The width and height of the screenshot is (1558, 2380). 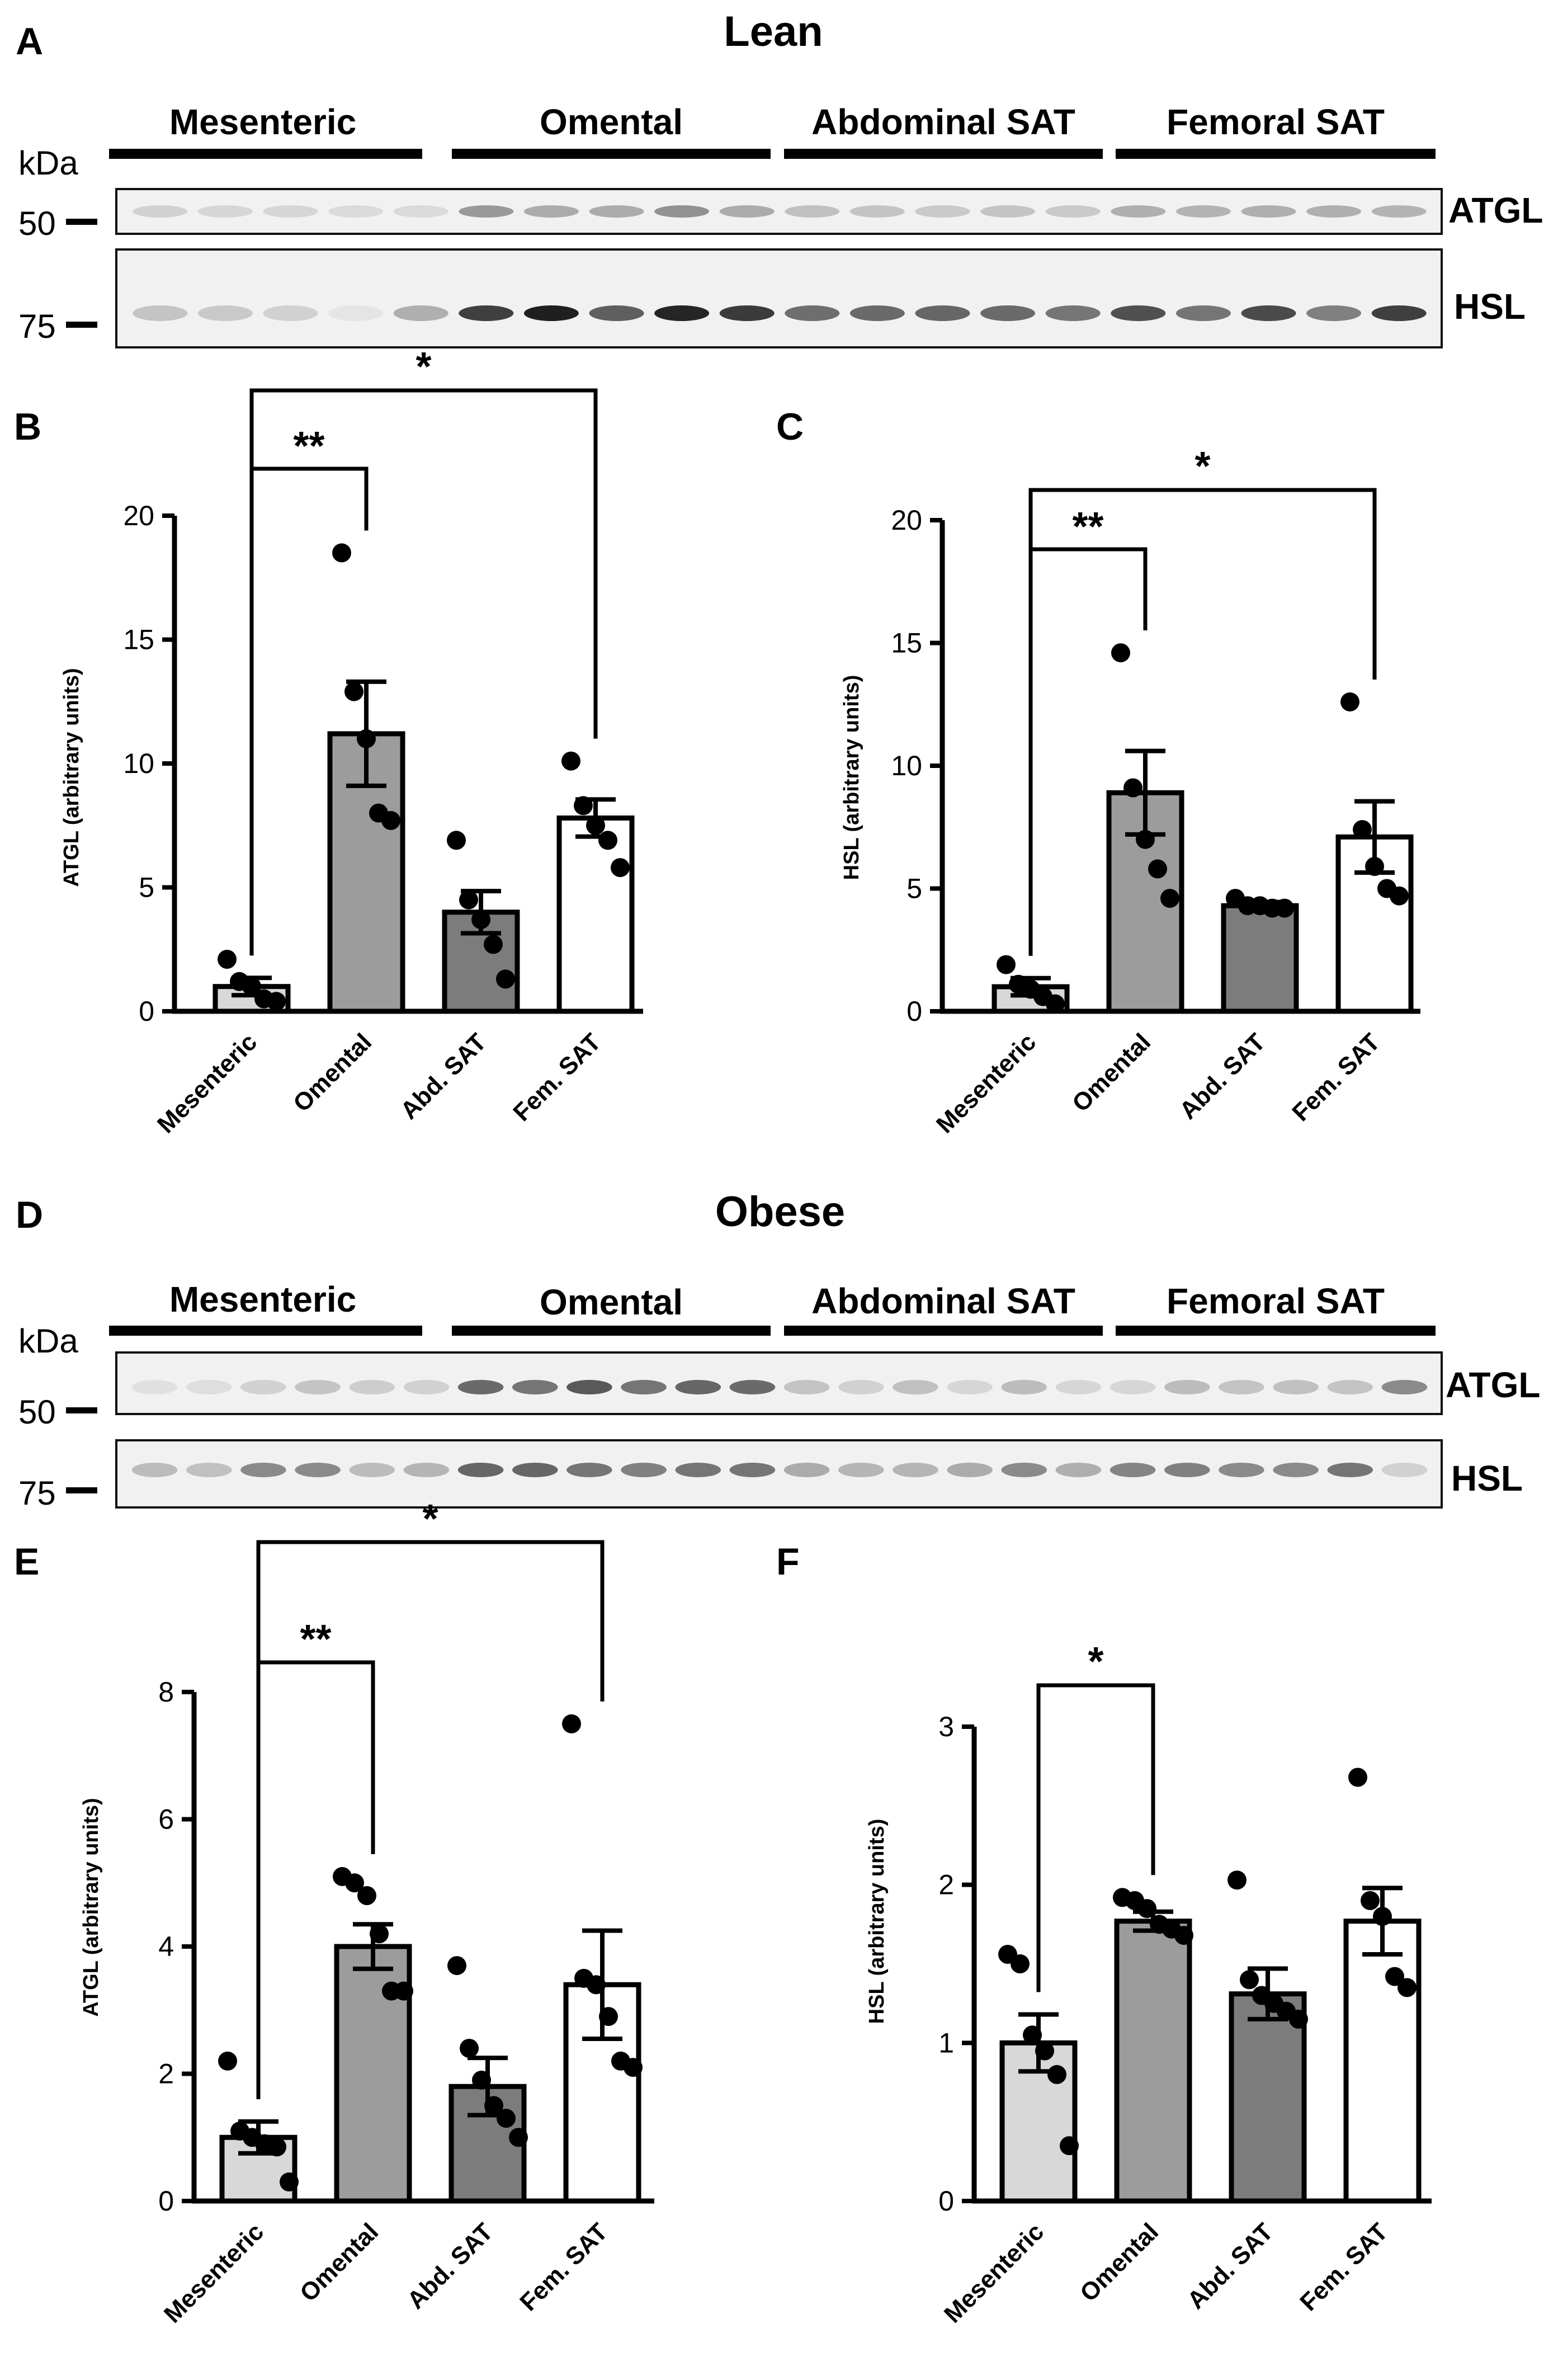 I want to click on y-tick-label: 8, so click(x=166, y=1692).